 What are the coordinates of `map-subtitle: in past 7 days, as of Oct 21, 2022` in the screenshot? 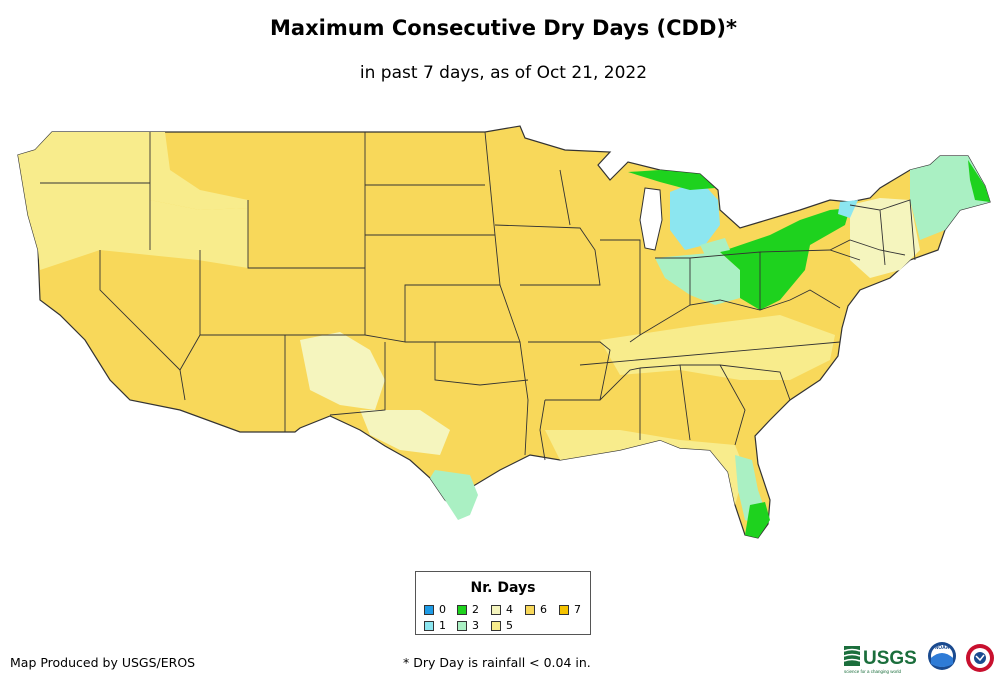 It's located at (503, 73).